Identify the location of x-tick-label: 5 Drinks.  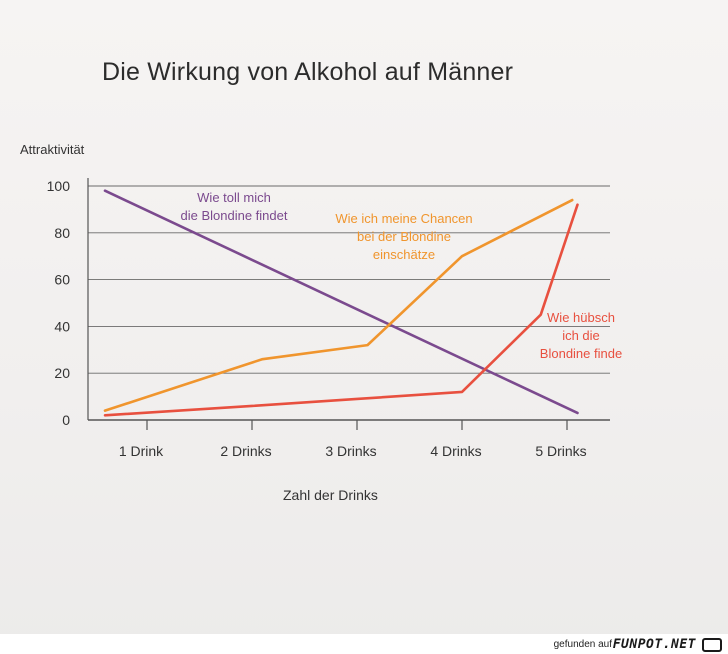
(560, 451).